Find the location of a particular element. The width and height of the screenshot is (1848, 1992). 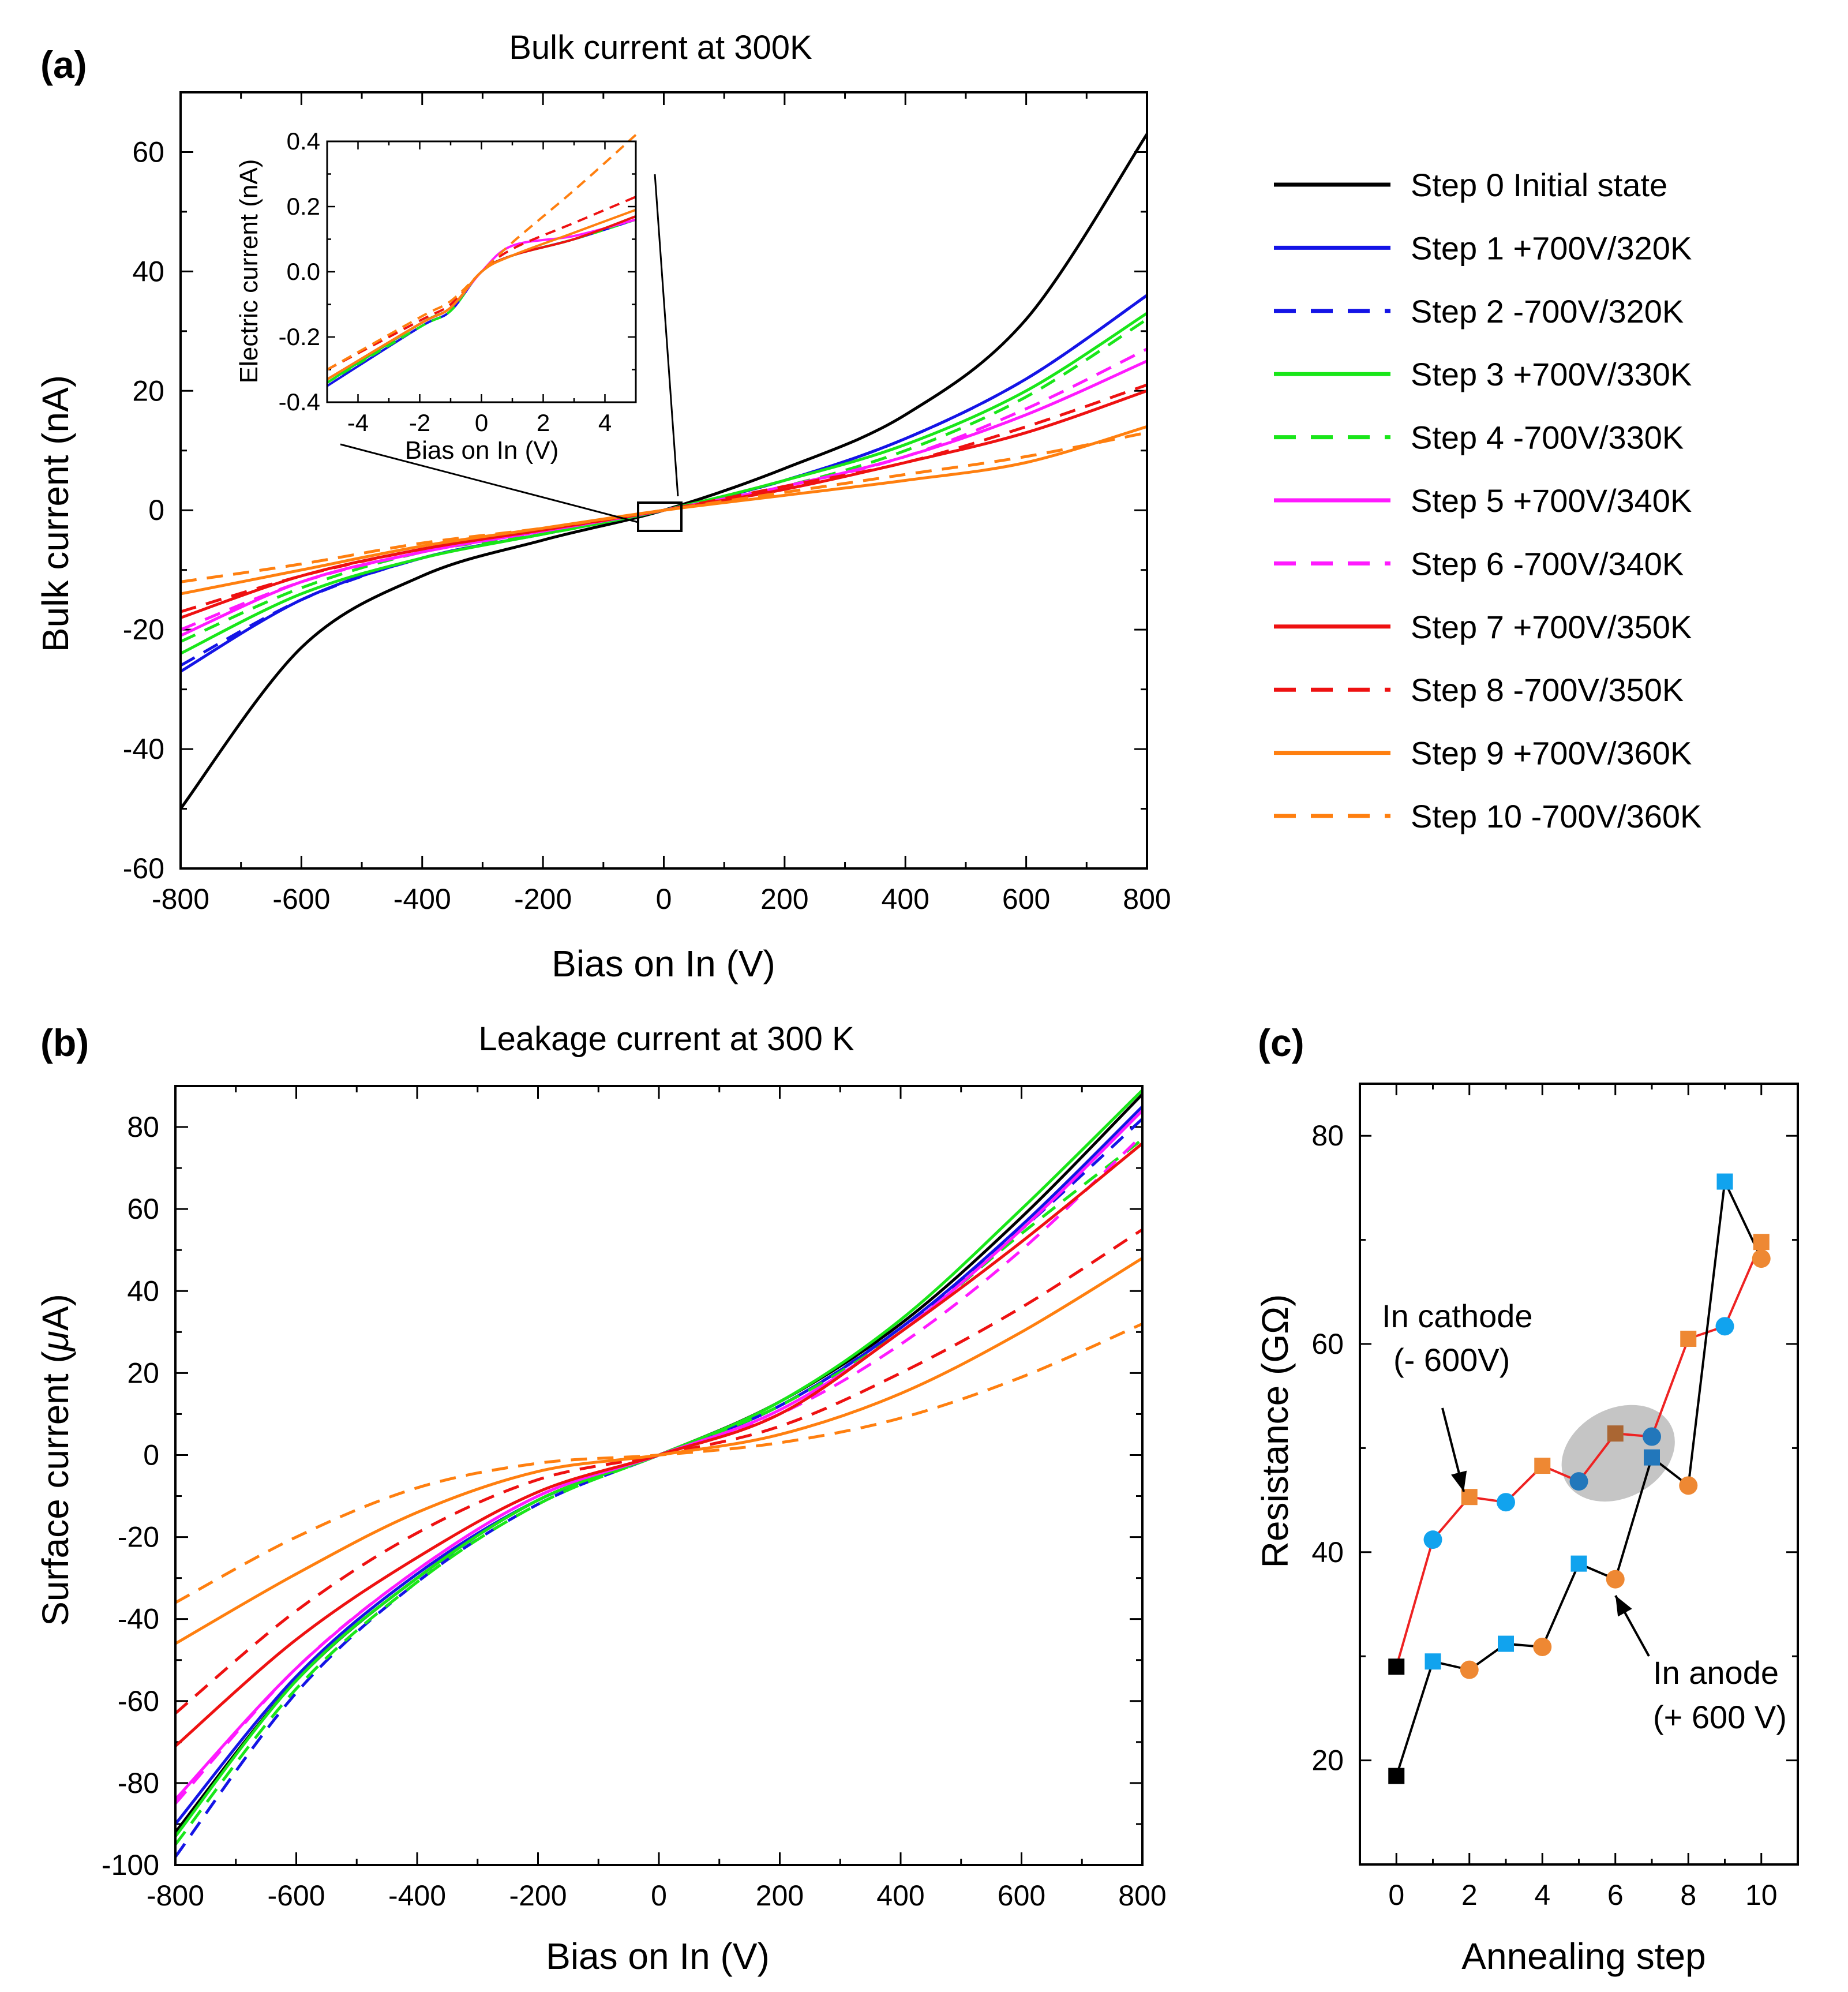

panel-b-ylabel: Surface current (μA) is located at coordinates (56, 1460).